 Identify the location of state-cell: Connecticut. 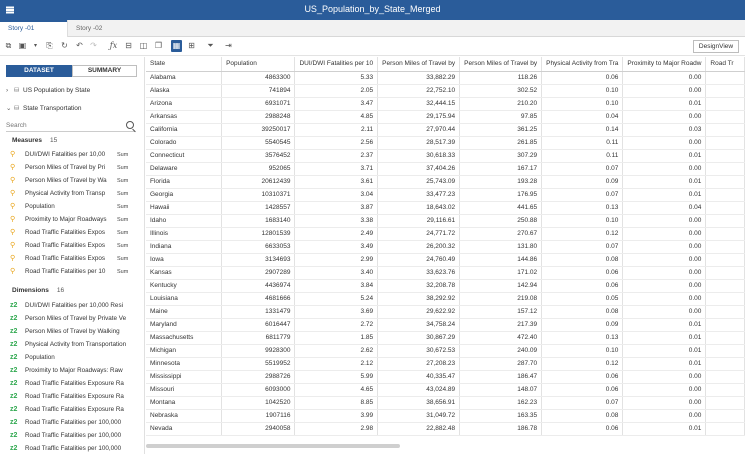
(184, 155).